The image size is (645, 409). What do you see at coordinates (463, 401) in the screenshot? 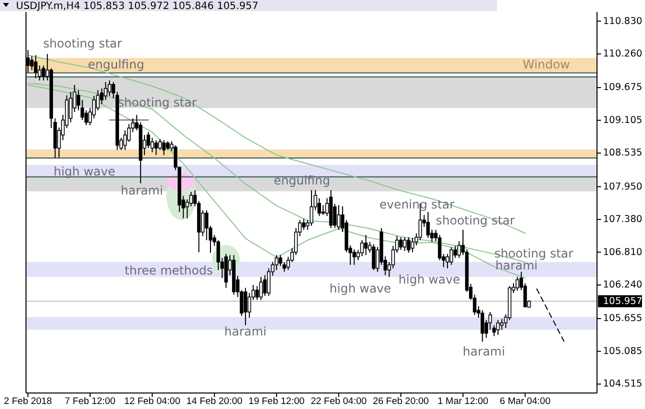
I see `x-tick-label: 1 Mar 12:00` at bounding box center [463, 401].